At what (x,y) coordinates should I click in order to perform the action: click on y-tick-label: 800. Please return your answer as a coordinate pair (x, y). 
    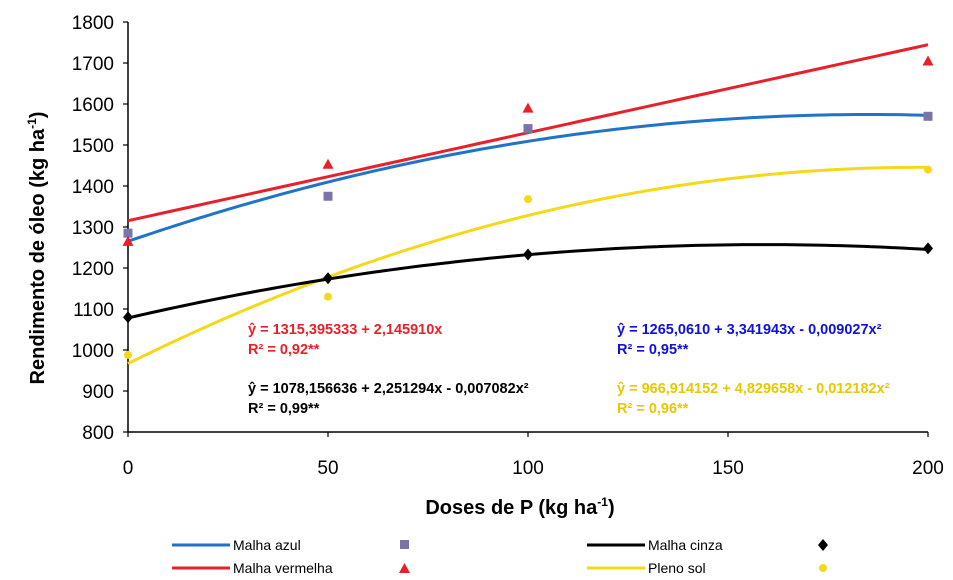
    Looking at the image, I should click on (98, 433).